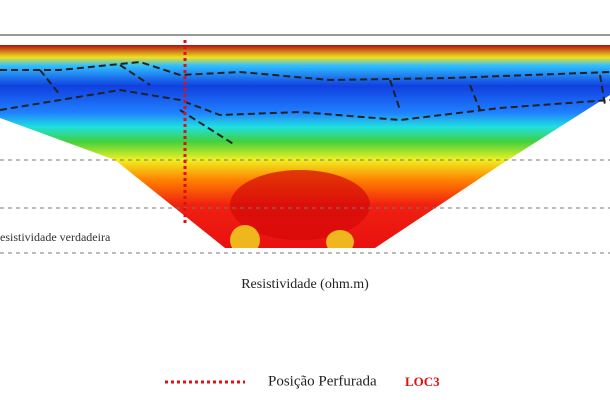 Image resolution: width=610 pixels, height=400 pixels. Describe the element at coordinates (55, 237) in the screenshot. I see `section-note: esistividade verdadeira` at that location.